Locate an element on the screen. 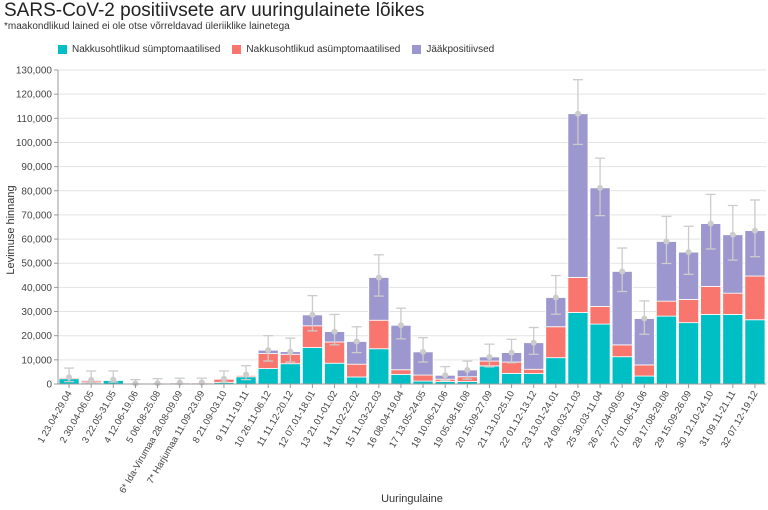 Image resolution: width=768 pixels, height=510 pixels. y-tick-label: 50,000 is located at coordinates (36, 264).